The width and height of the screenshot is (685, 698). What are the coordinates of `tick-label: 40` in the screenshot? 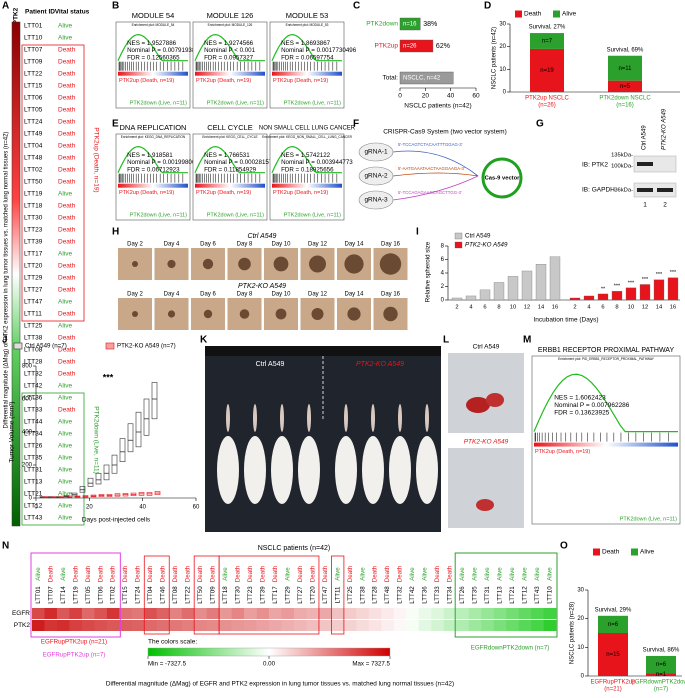 It's located at (142, 508).